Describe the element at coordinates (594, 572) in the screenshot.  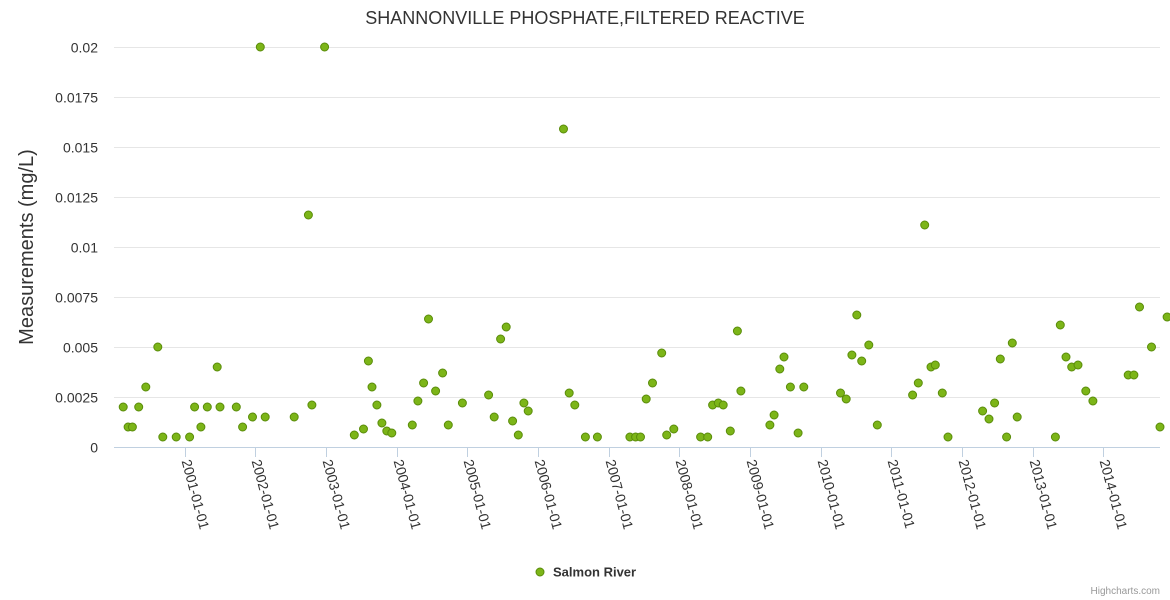
I see `legend-label-salmon-river: Salmon River` at that location.